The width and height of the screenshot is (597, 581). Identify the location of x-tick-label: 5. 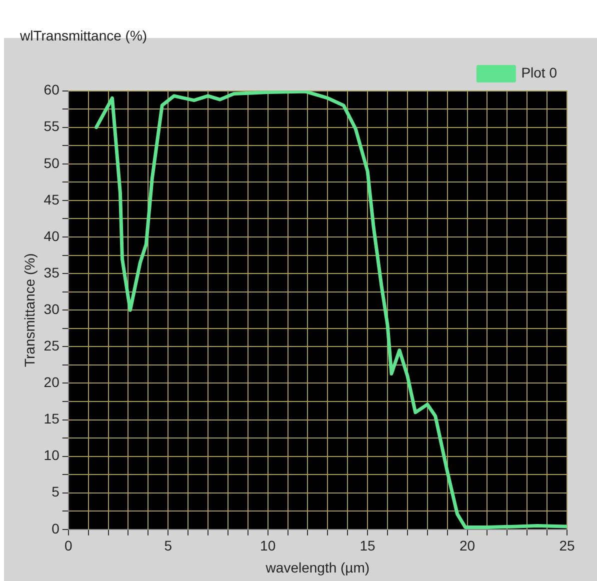
(168, 546).